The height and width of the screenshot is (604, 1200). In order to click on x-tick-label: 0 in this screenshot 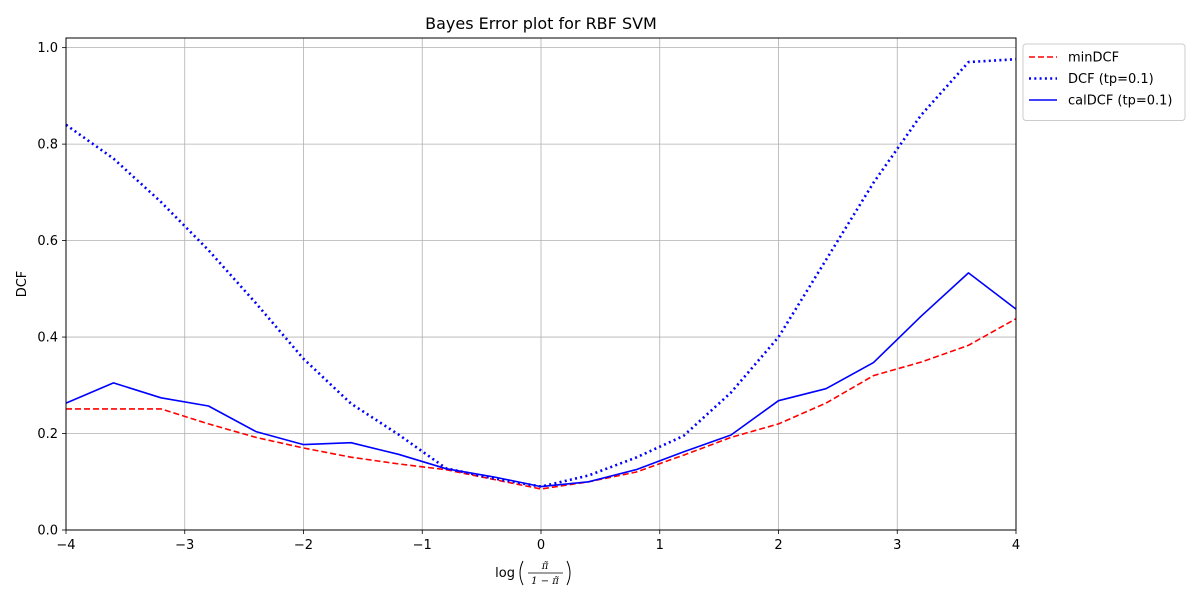, I will do `click(541, 545)`.